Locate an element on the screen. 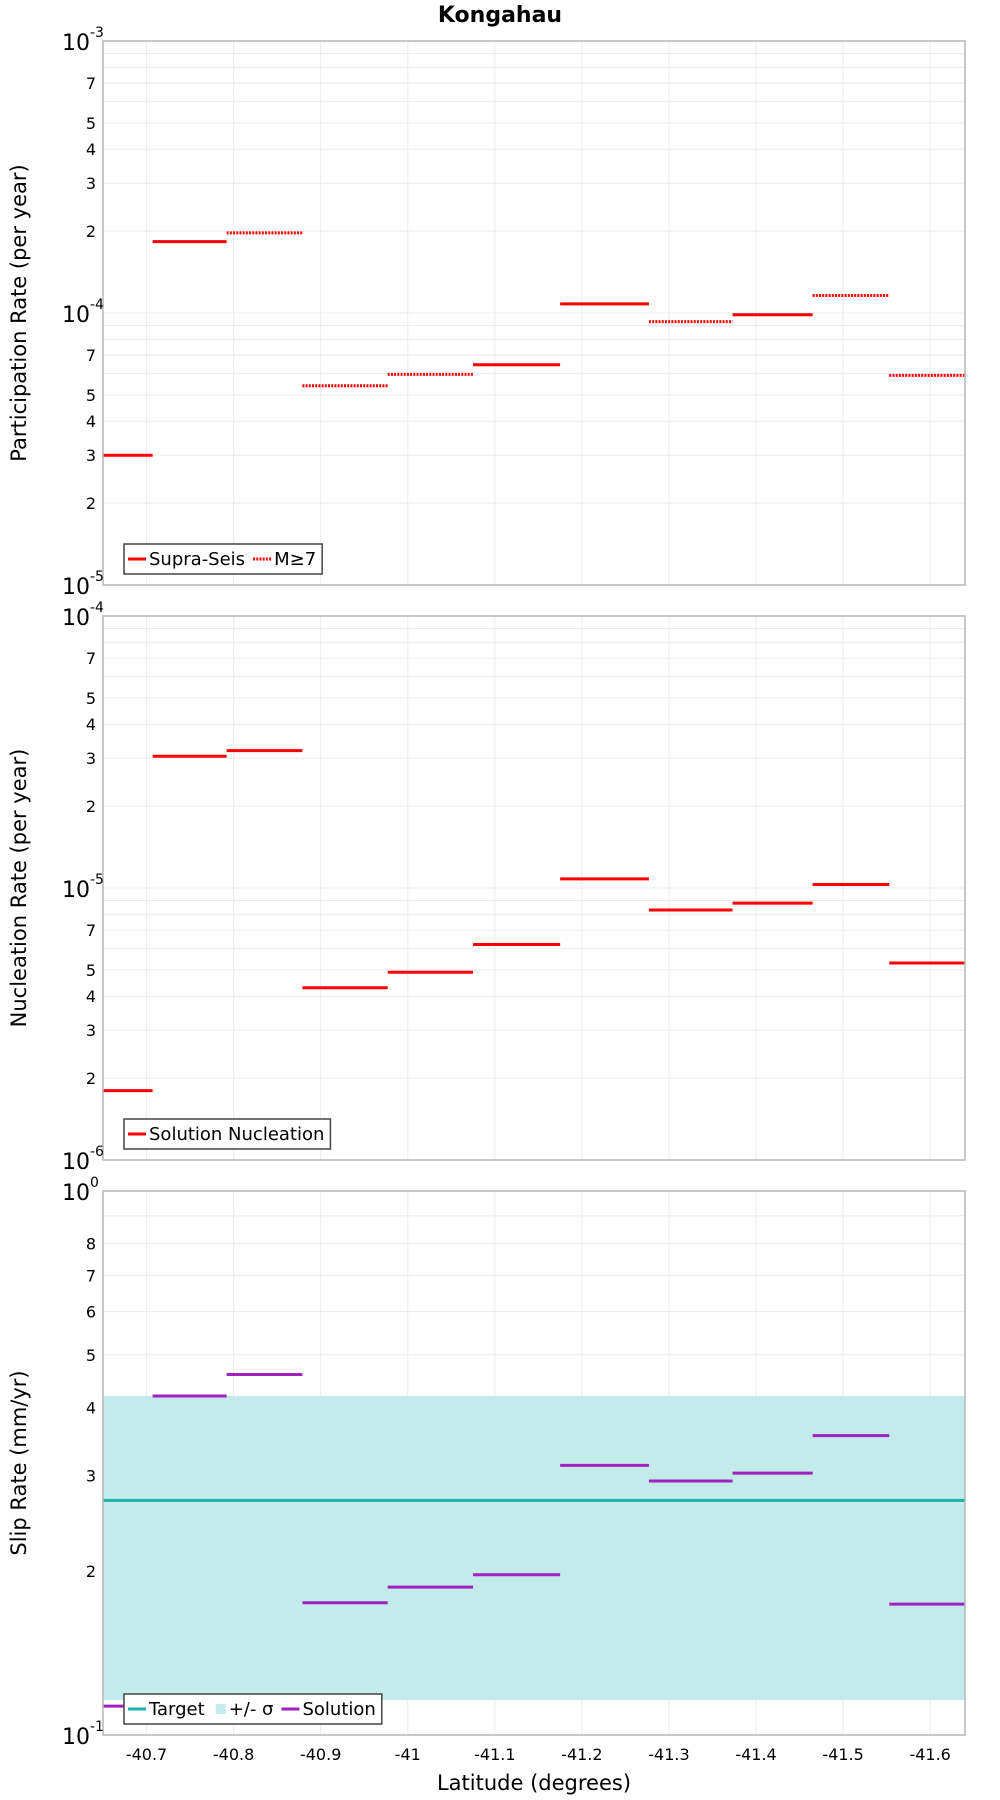  x-axis-title: Latitude (degrees) is located at coordinates (534, 1783).